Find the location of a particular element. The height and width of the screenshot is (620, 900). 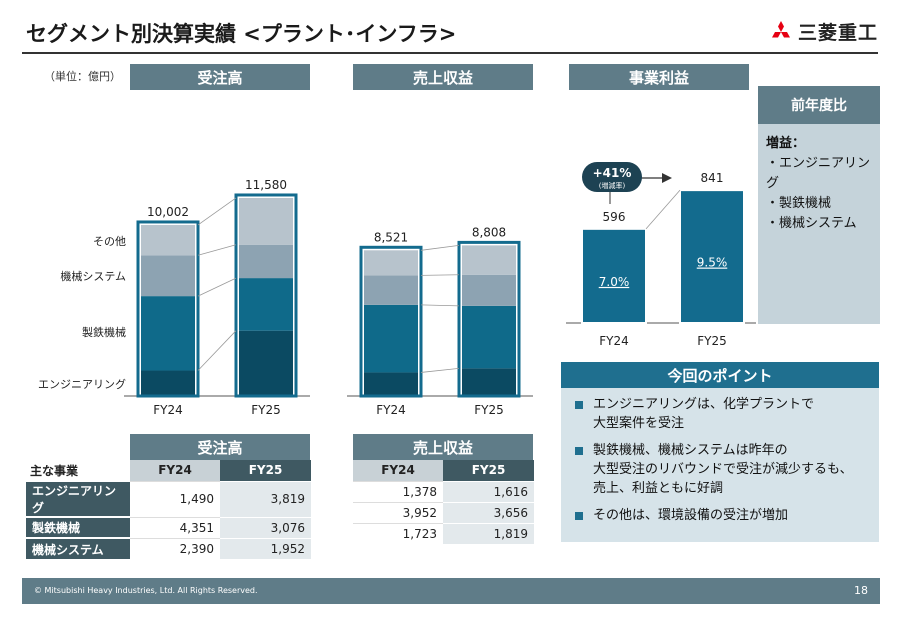

page-title: セグメント別決算実績 <プラント･インフラ> is located at coordinates (241, 34).